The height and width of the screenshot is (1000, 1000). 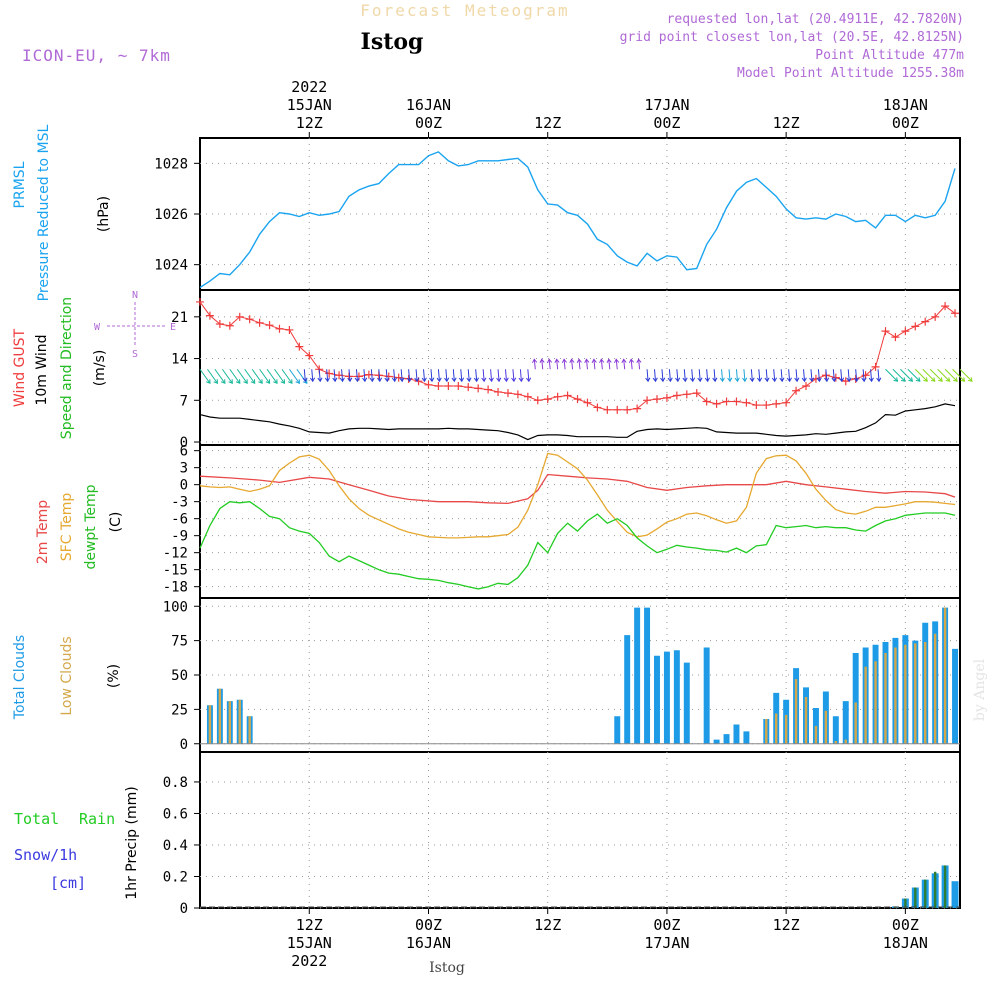 I want to click on y-tick-label: 1024, so click(x=171, y=266).